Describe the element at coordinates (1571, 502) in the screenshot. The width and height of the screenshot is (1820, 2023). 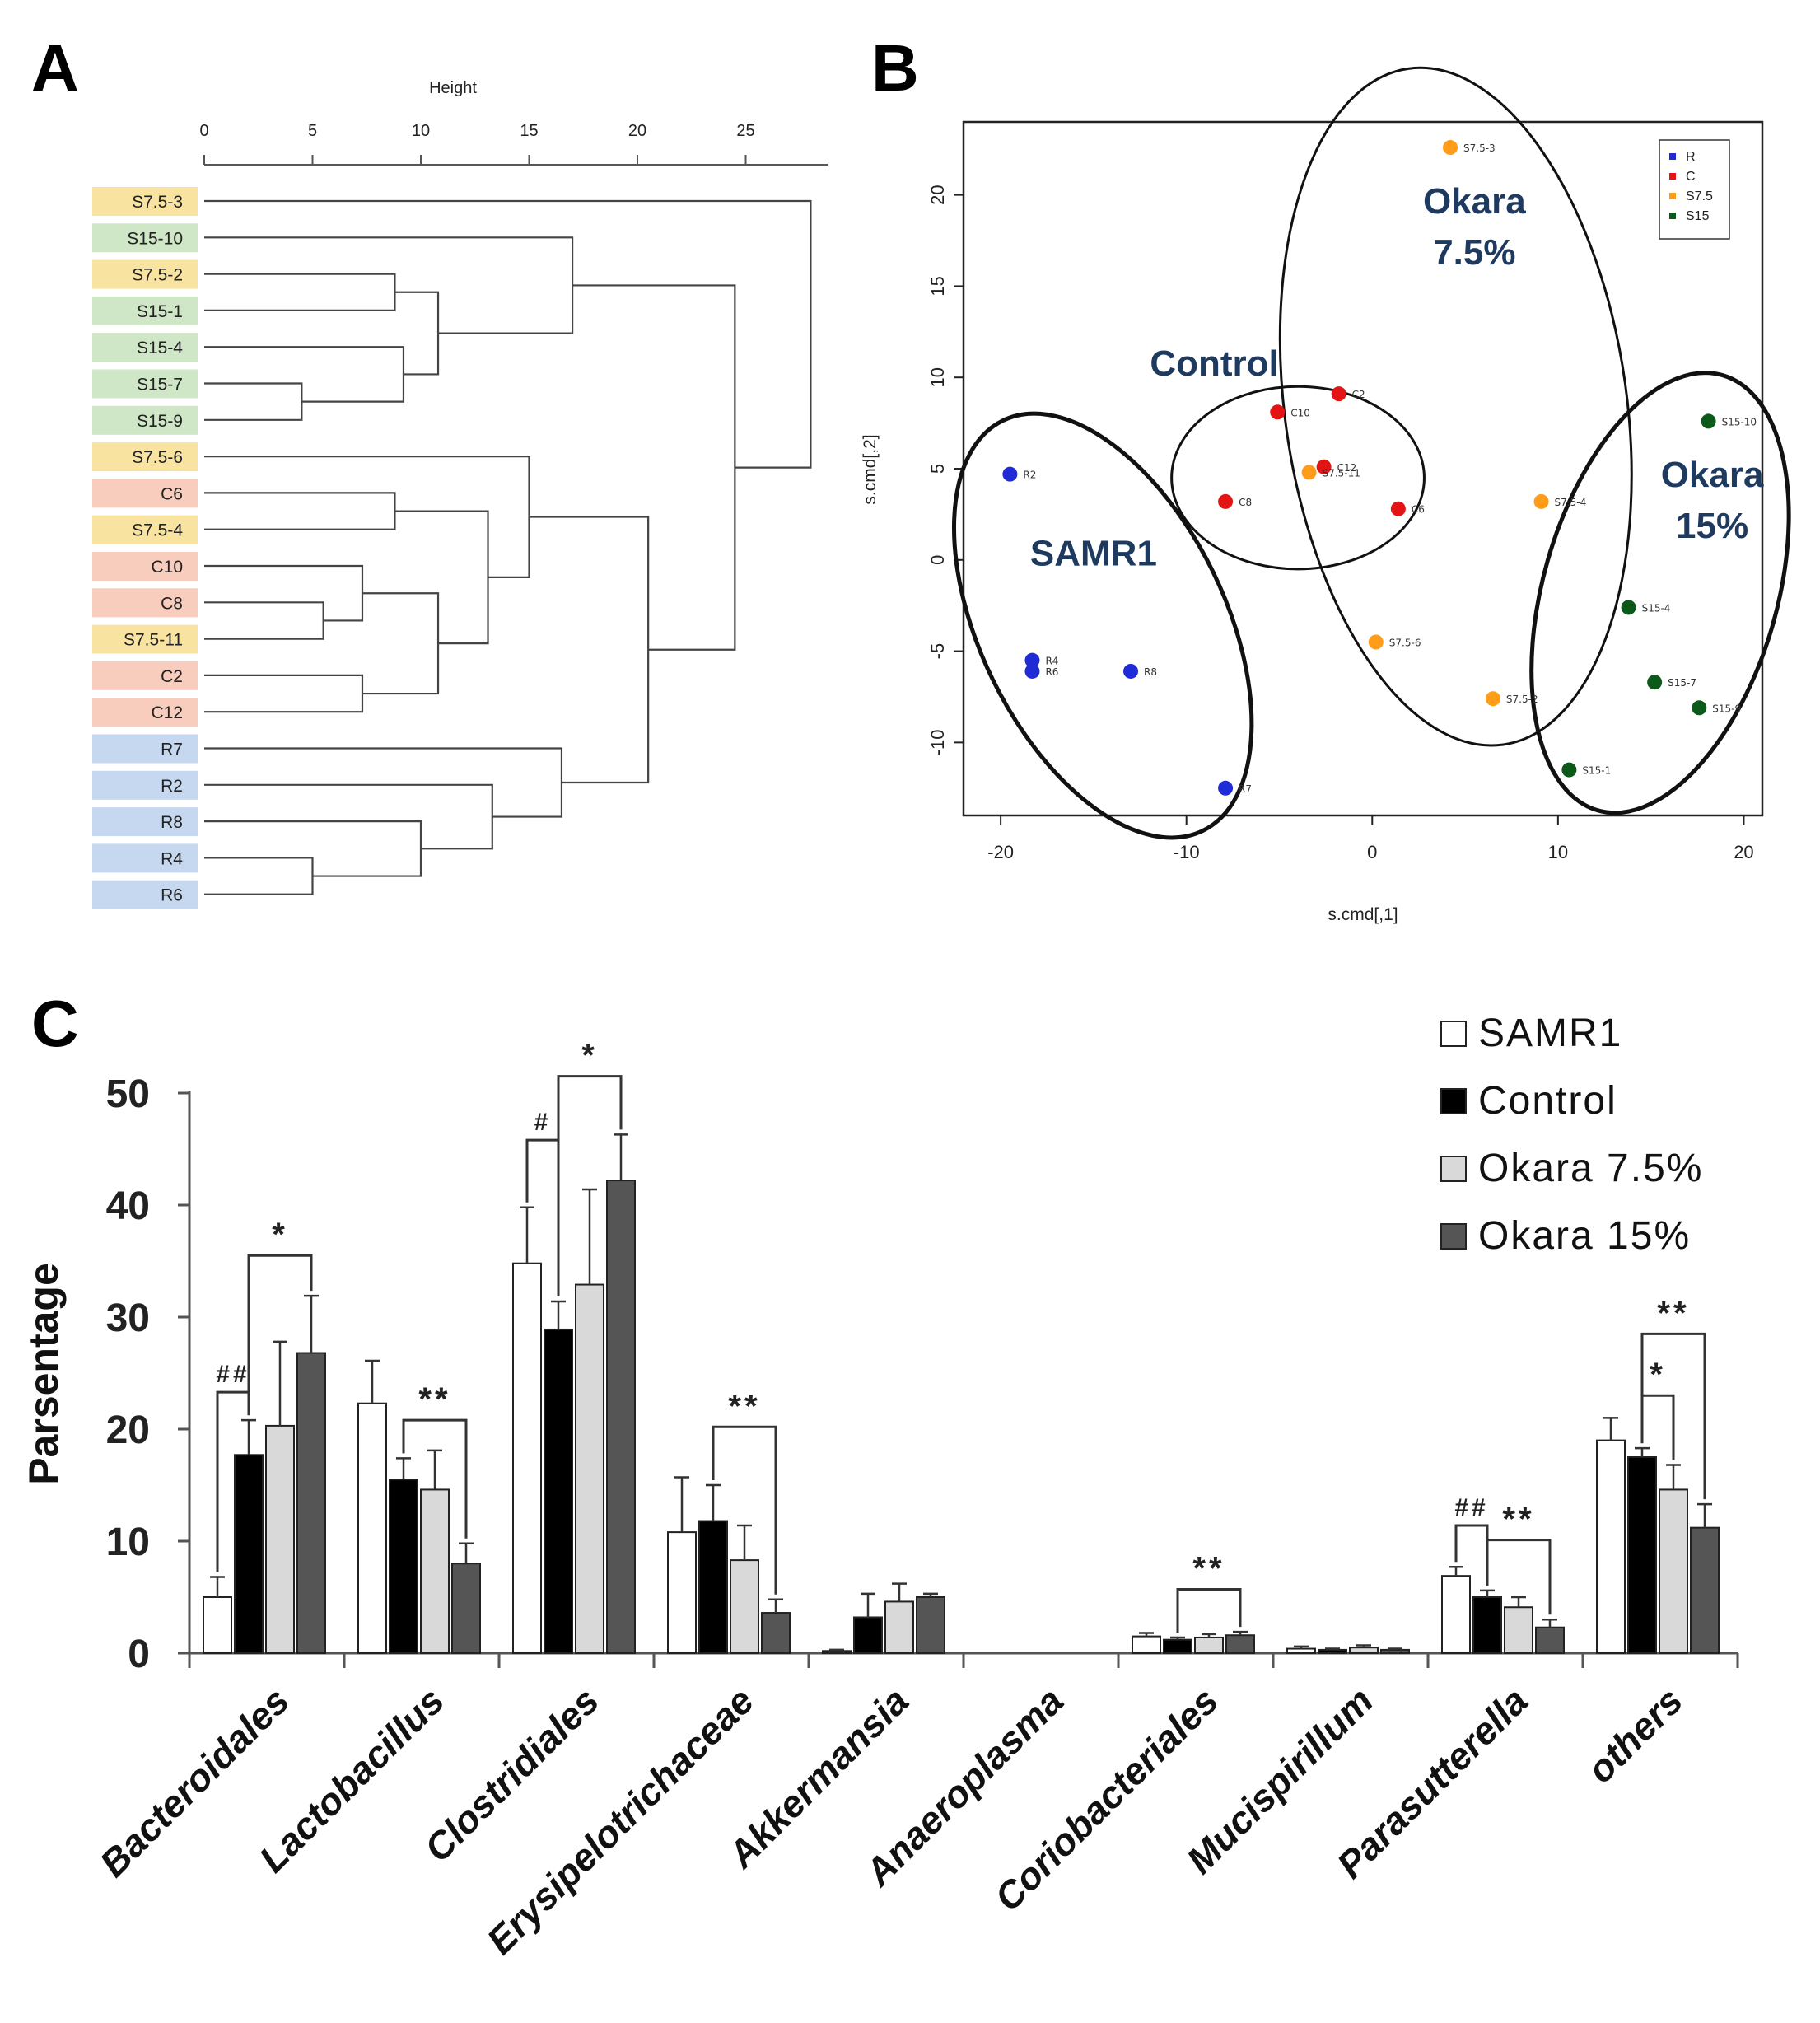
I see `point-label: S7.5-4` at that location.